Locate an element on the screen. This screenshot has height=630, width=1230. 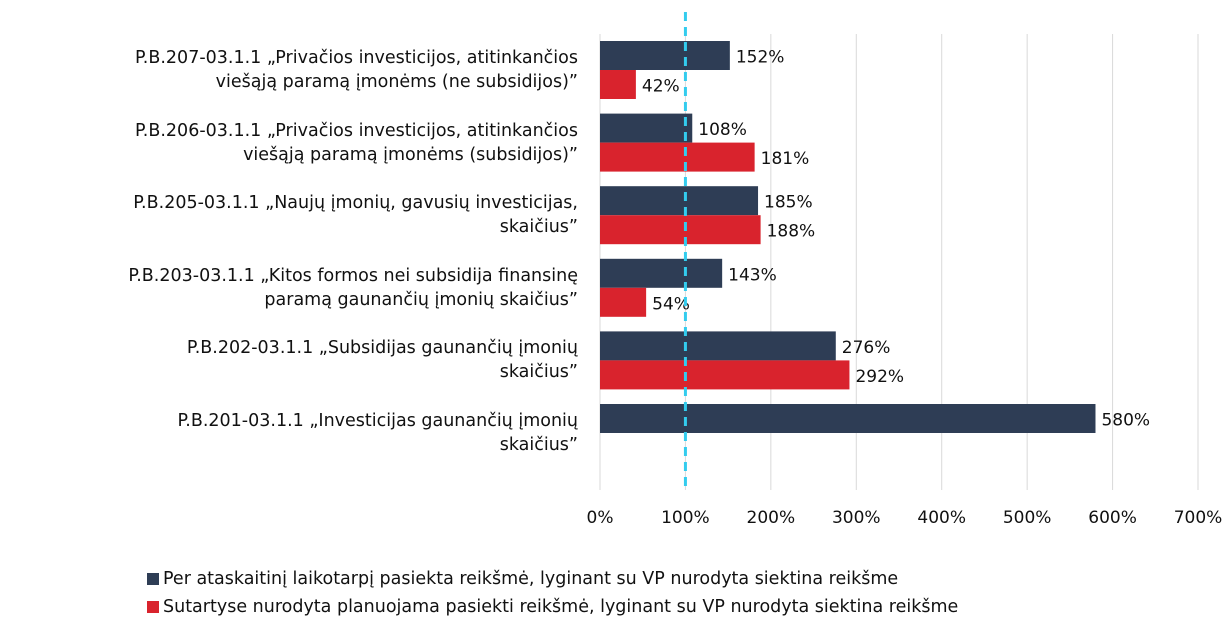
x-tick-label: 500% is located at coordinates (1027, 518).